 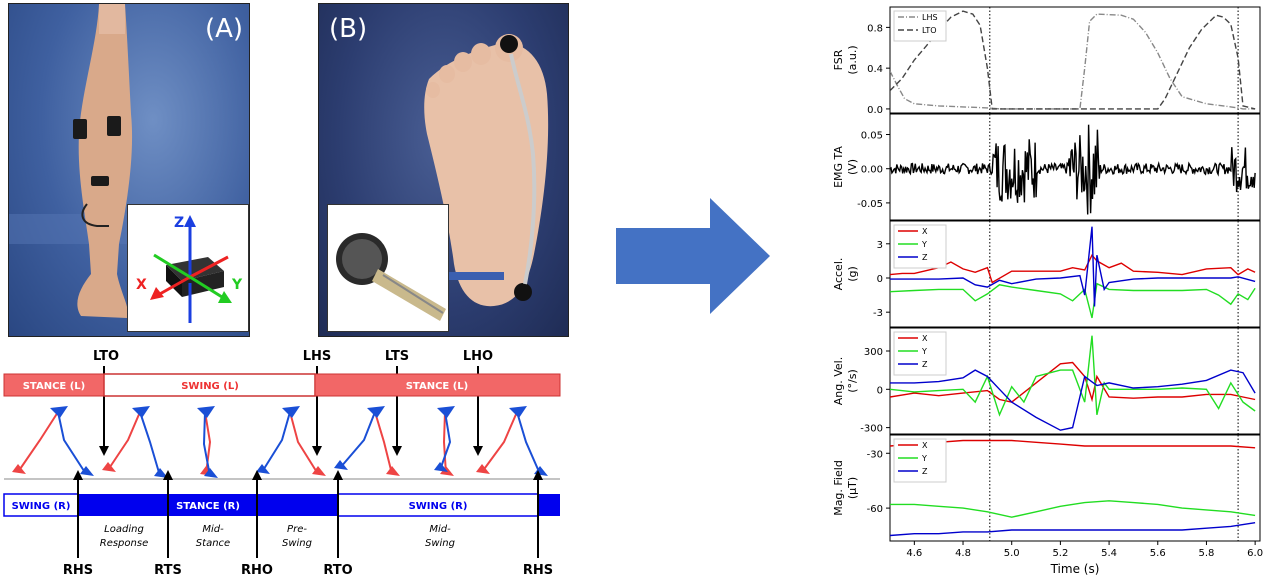 I want to click on series-line-lhs, so click(x=1073, y=61).